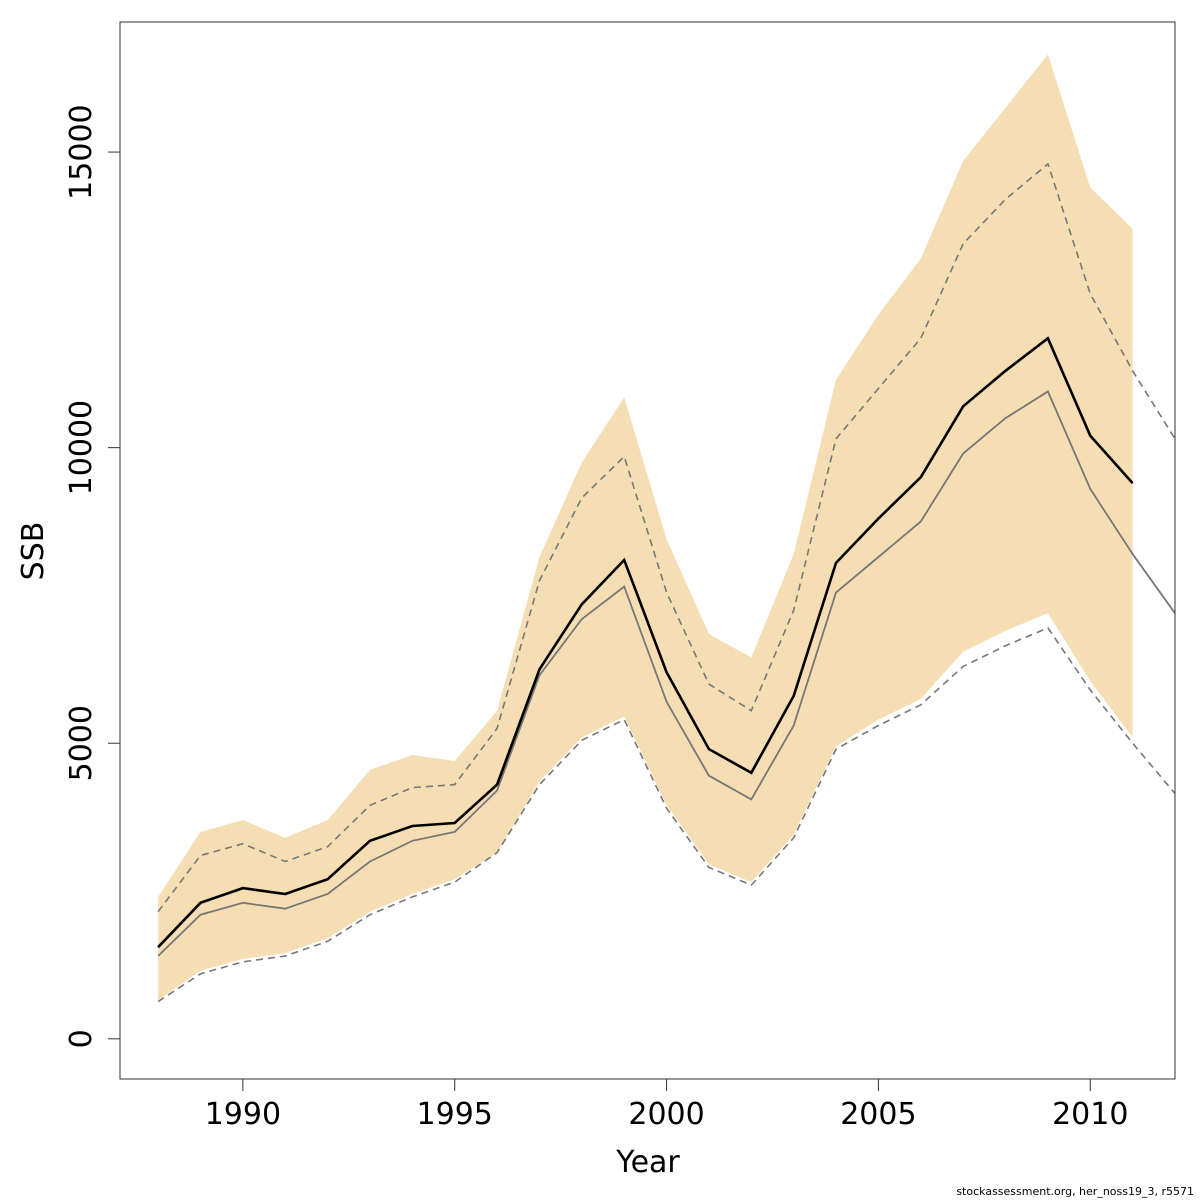 This screenshot has height=1200, width=1200. I want to click on y-tick-label: 5000, so click(81, 743).